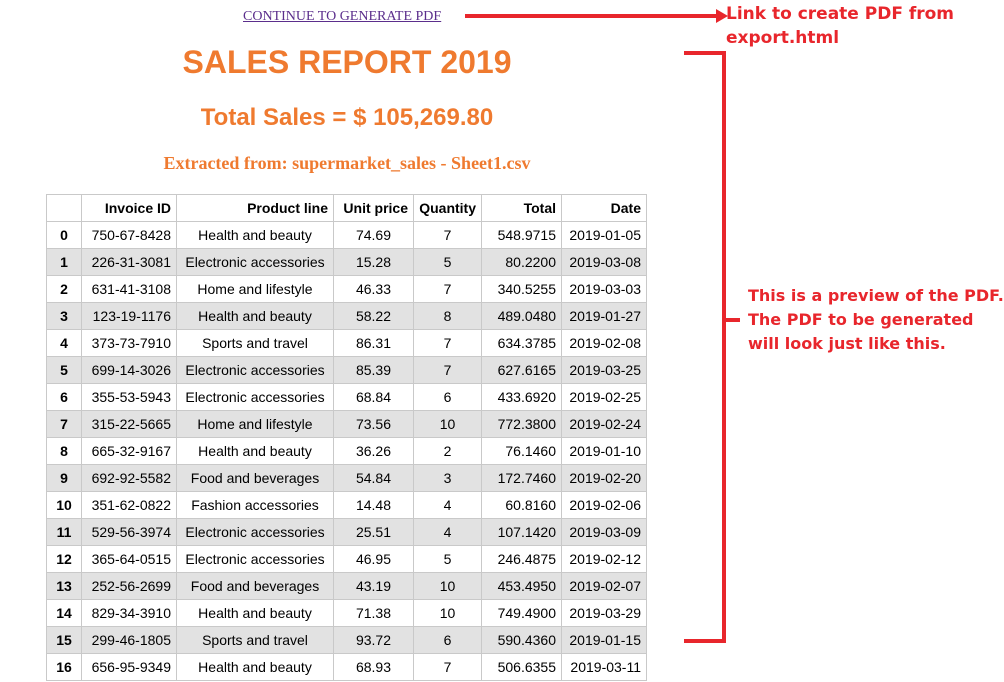 The image size is (1004, 682). Describe the element at coordinates (521, 397) in the screenshot. I see `cell-total: 433.6920` at that location.